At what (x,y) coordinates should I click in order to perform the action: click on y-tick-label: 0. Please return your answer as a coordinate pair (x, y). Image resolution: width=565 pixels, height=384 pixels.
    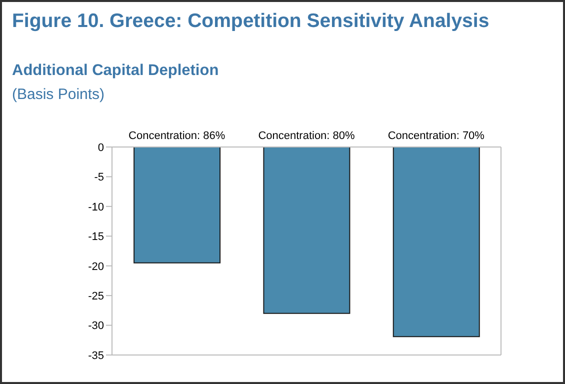
    Looking at the image, I should click on (101, 148).